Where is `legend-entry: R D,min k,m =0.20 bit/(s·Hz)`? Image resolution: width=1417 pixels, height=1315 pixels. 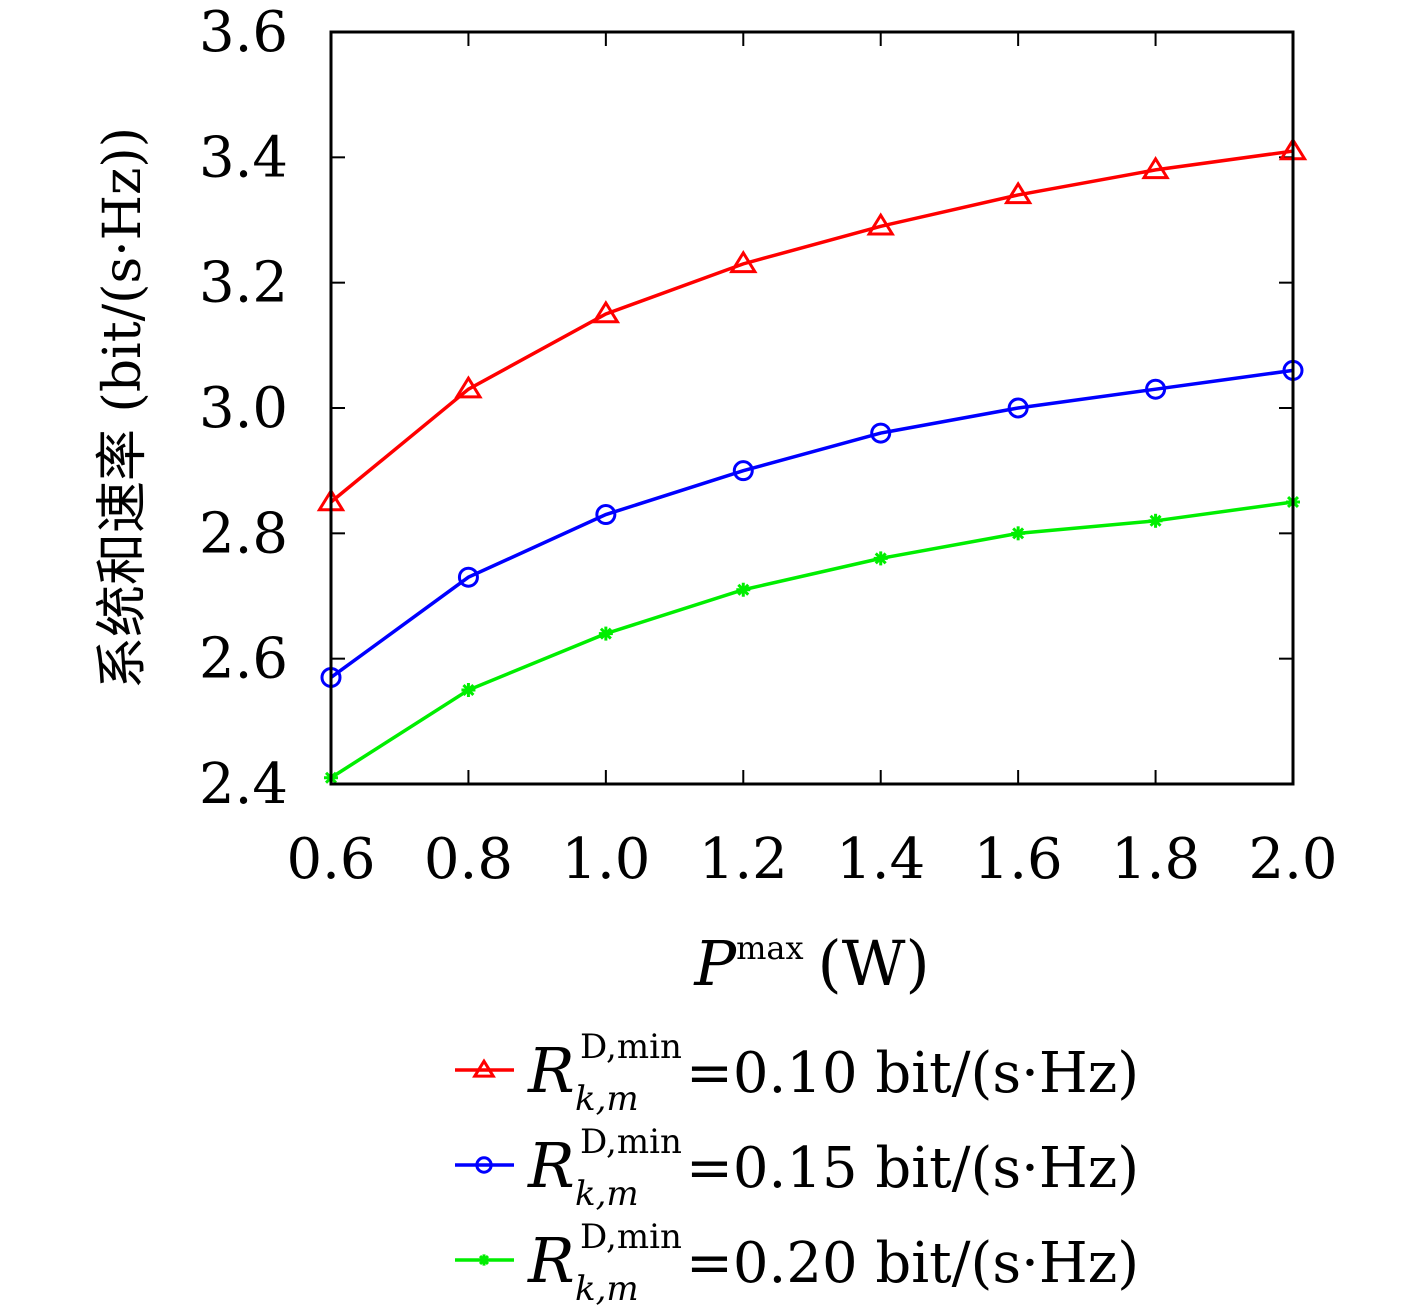
legend-entry: R D,min k,m =0.20 bit/(s·Hz) is located at coordinates (797, 1263).